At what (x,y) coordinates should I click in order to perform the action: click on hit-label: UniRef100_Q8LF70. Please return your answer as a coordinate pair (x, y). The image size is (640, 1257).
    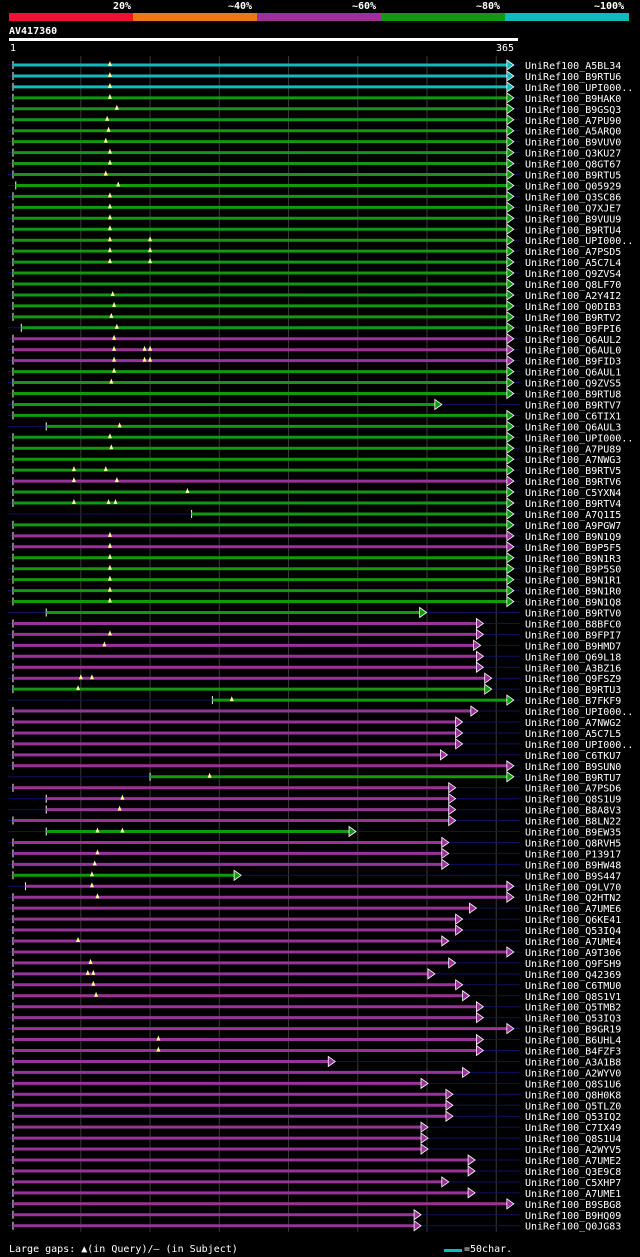
    Looking at the image, I should click on (573, 285).